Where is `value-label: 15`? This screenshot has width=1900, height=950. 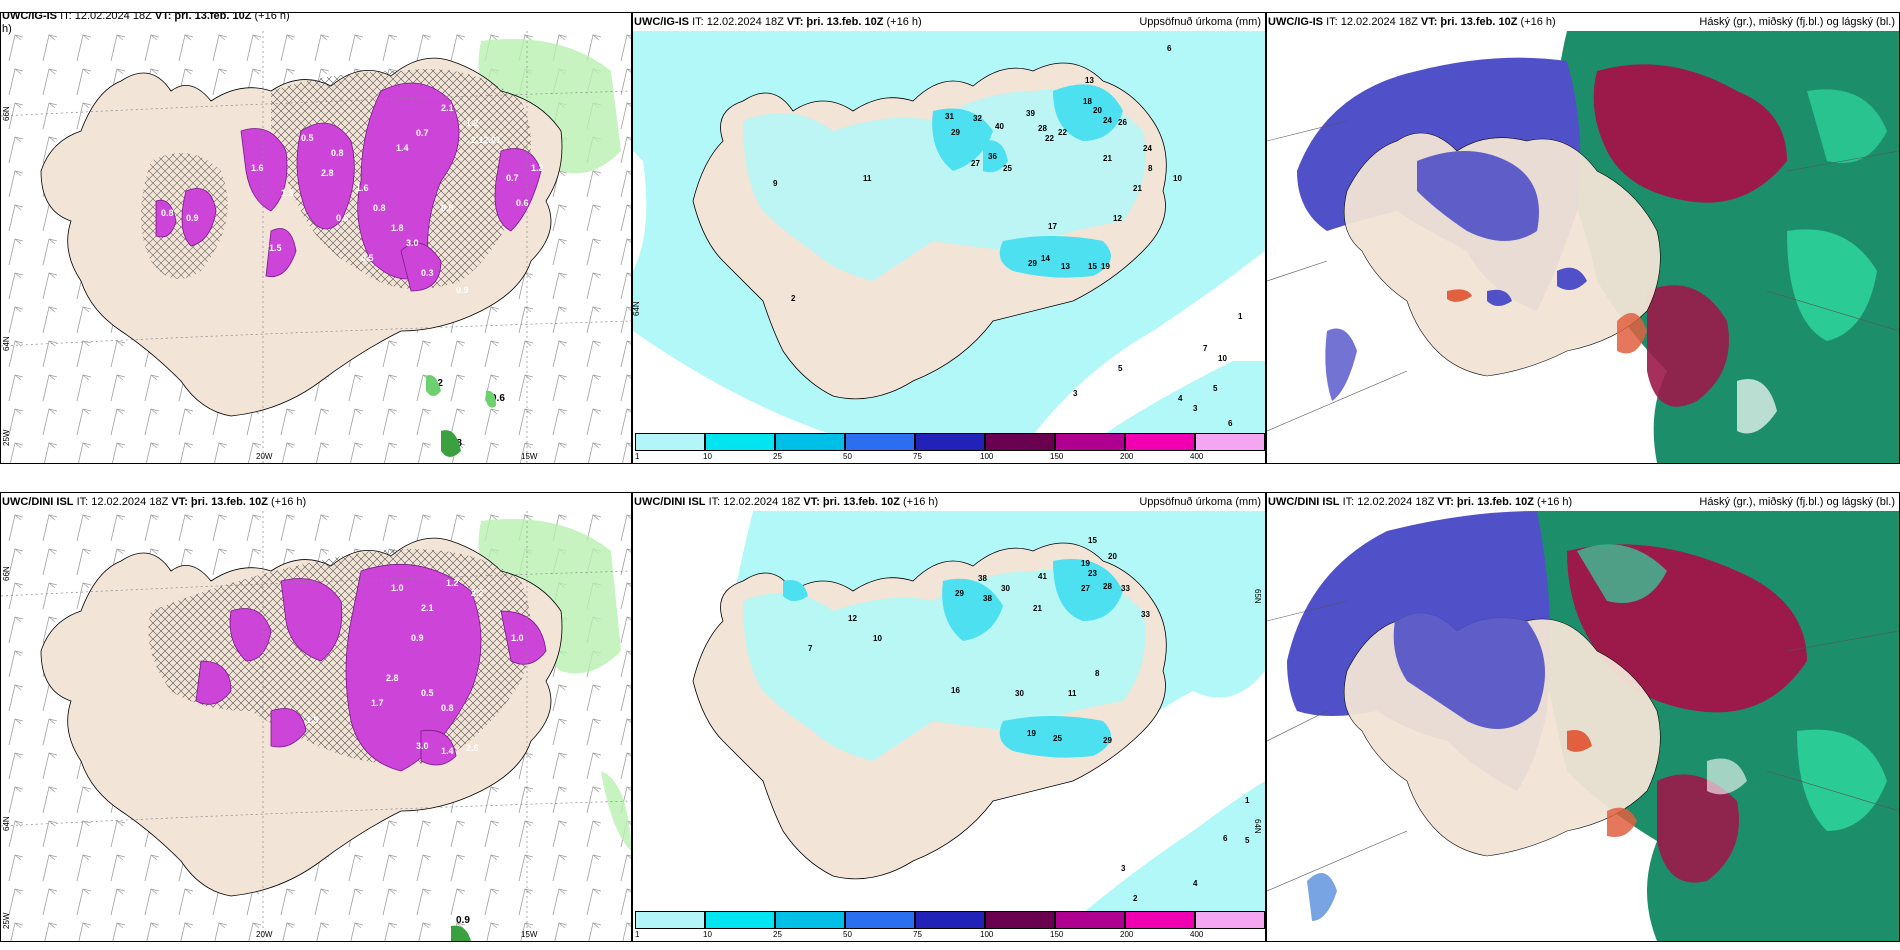
value-label: 15 is located at coordinates (1092, 540).